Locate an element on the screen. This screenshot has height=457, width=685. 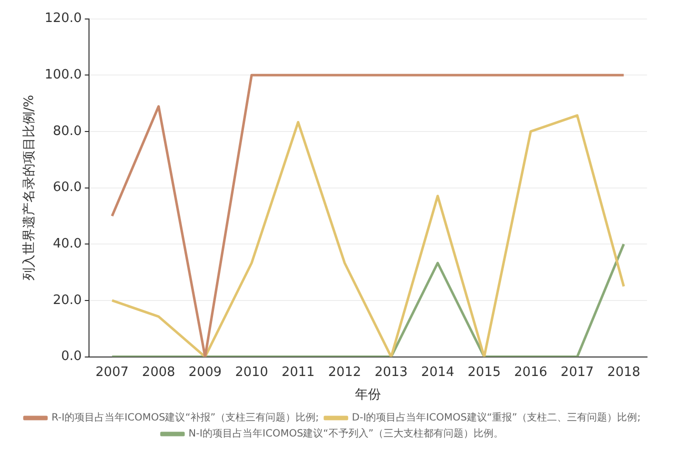
x-tick-label: 2014 is located at coordinates (437, 372).